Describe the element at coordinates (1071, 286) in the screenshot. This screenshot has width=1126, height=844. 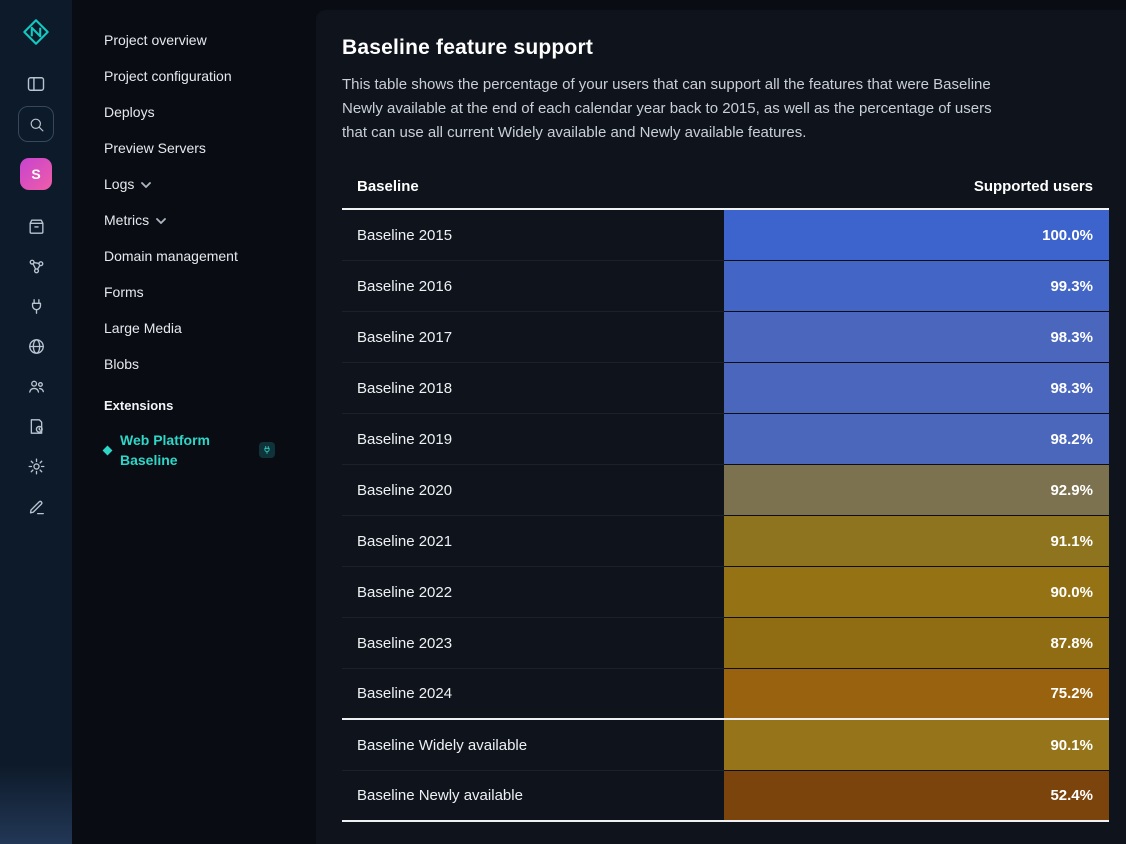
I see `support-value: 99.3%` at that location.